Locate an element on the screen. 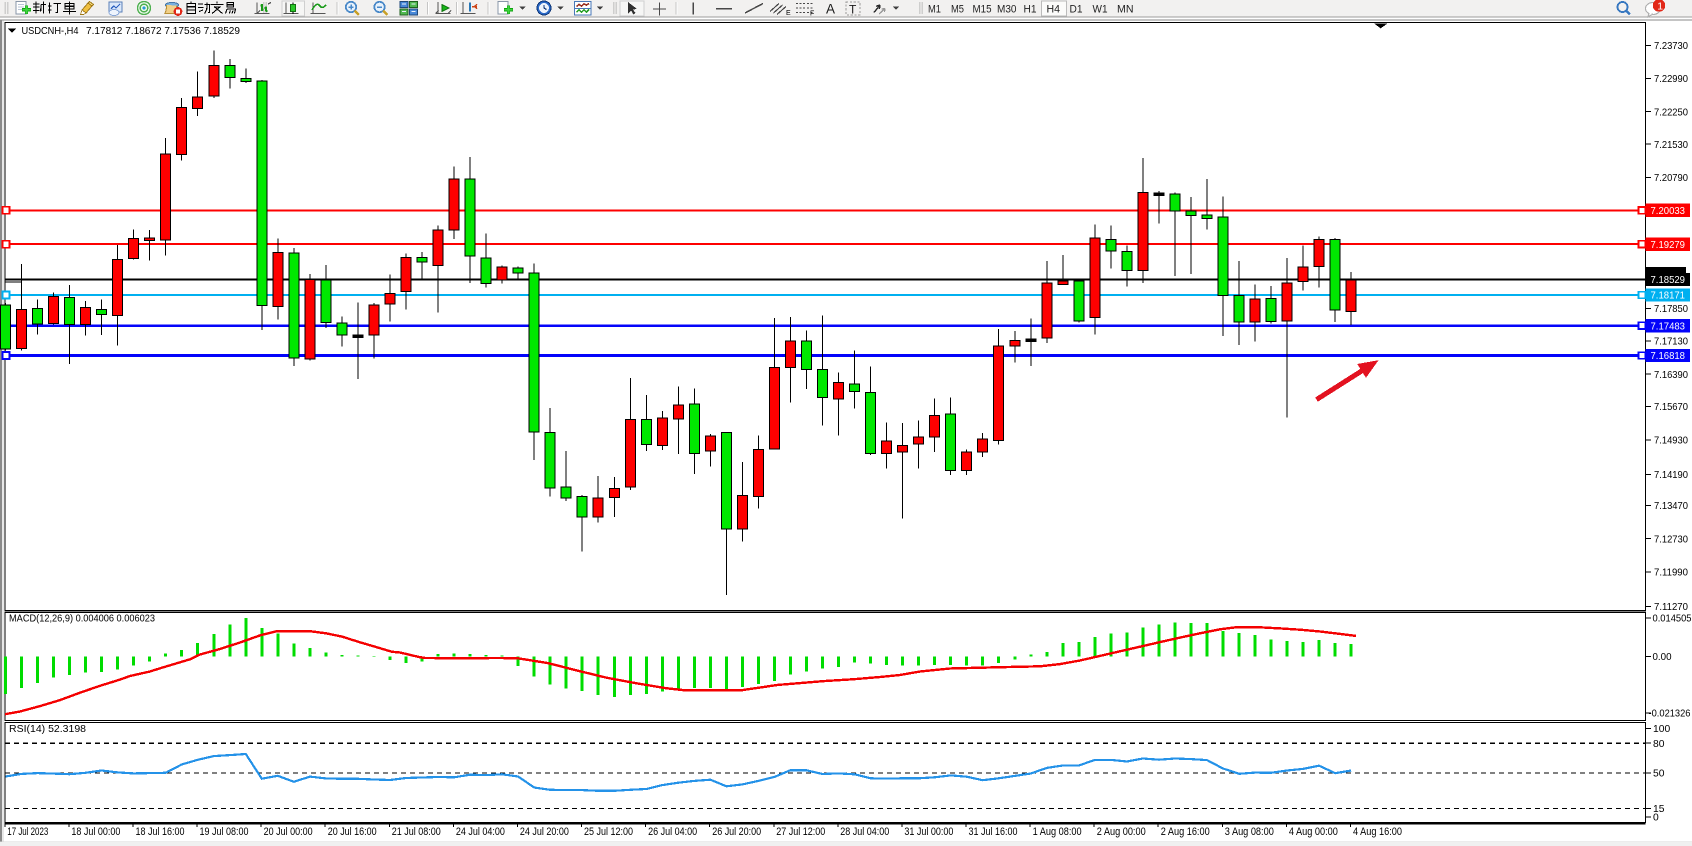 The width and height of the screenshot is (1692, 846). svg-text: 4 Aug 00:00 is located at coordinates (1313, 832).